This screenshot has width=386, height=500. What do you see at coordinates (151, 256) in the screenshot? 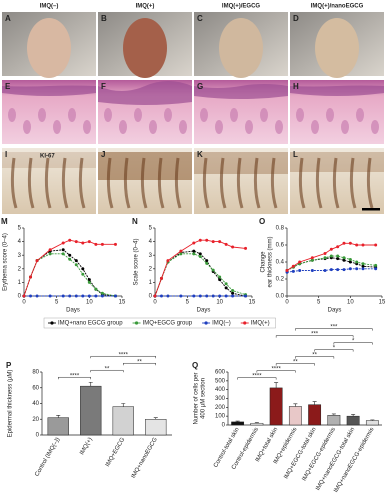
I see `y-tick-label: 3` at bounding box center [151, 256].